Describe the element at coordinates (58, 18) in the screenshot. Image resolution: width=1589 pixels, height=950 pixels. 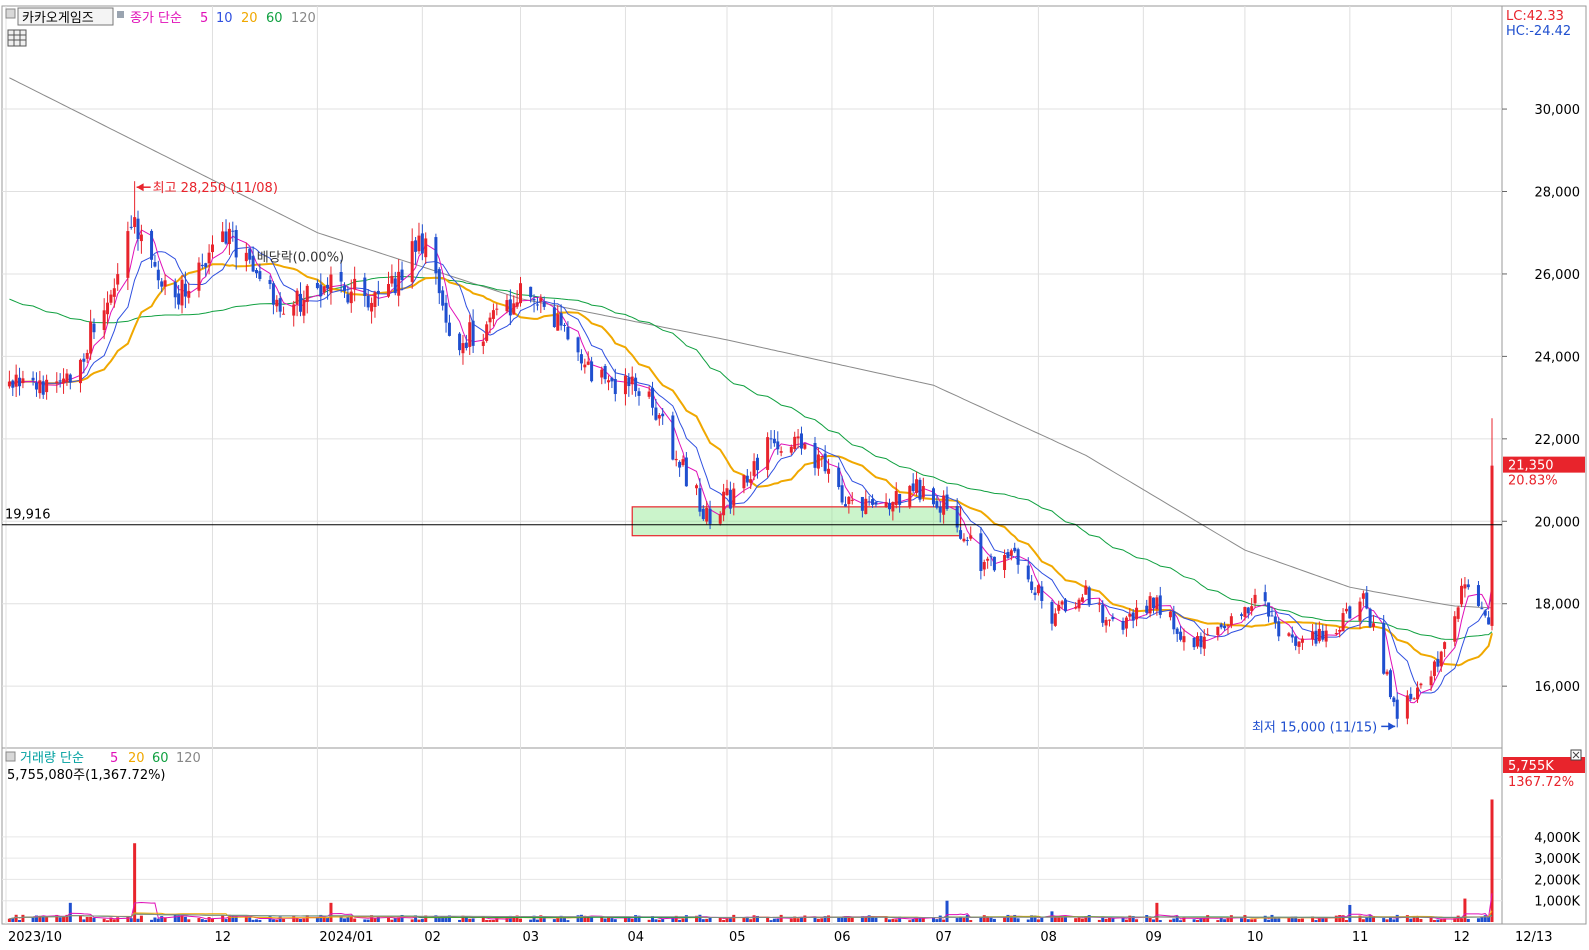
I see `stock-name: 카카오게임즈` at that location.